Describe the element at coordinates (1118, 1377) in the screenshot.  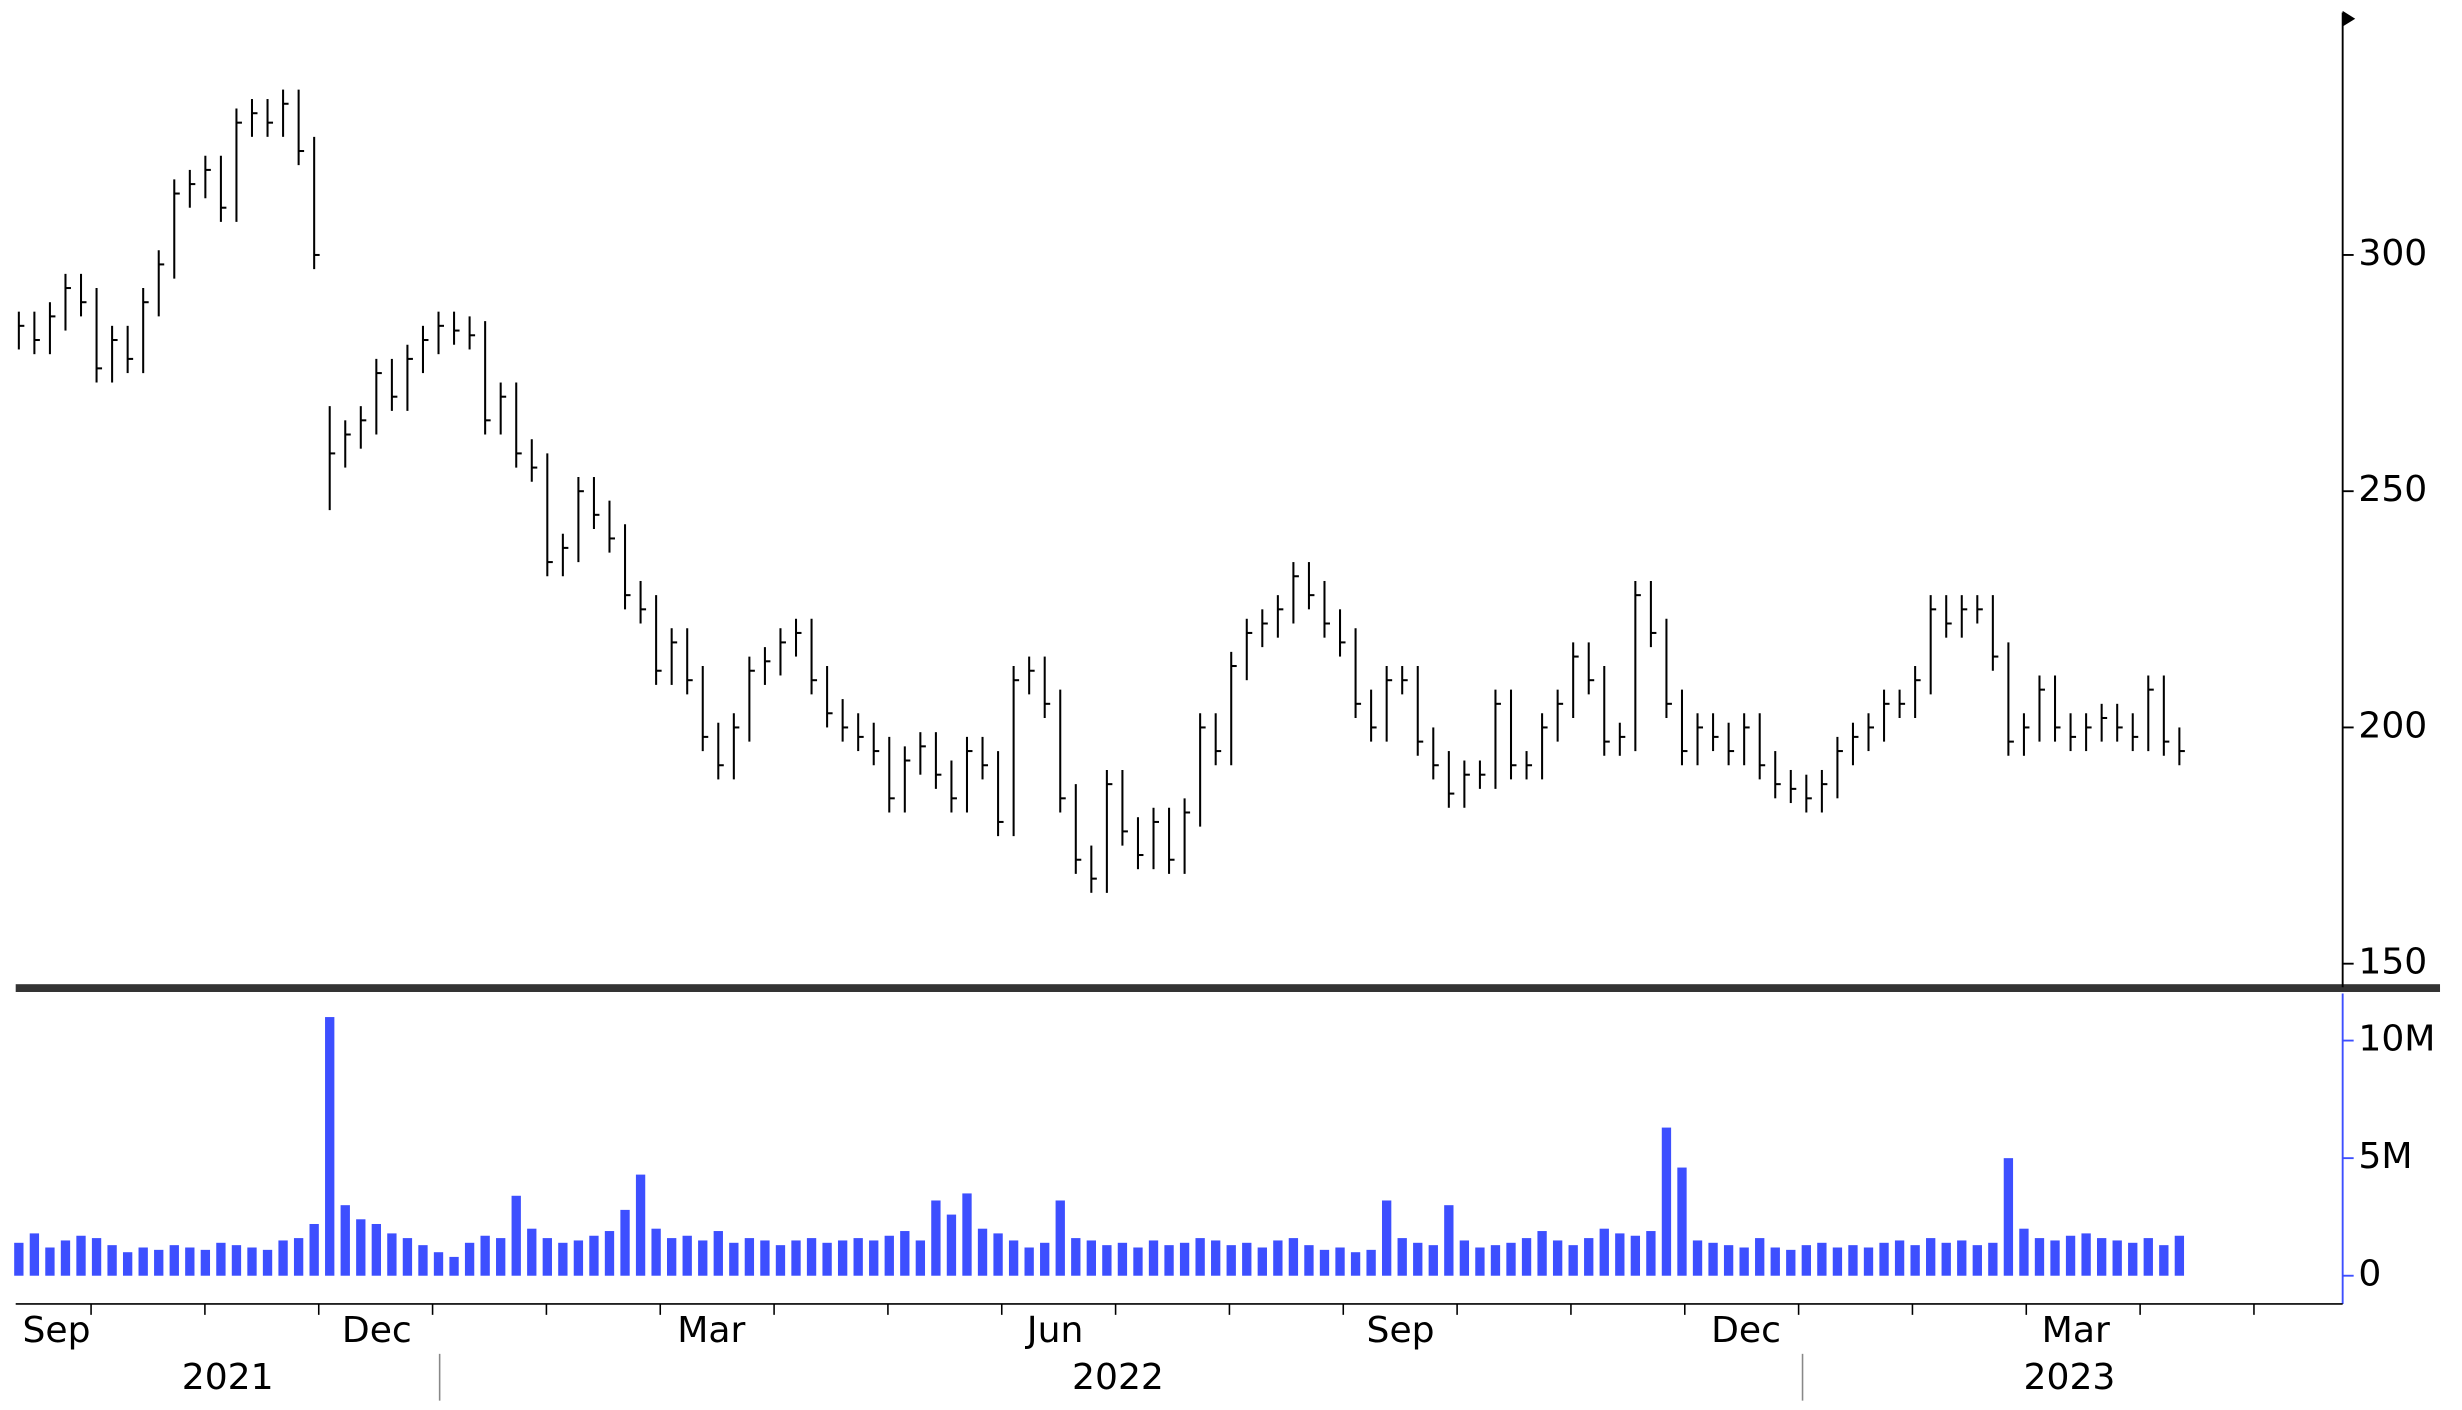
I see `year-label: 2022` at that location.